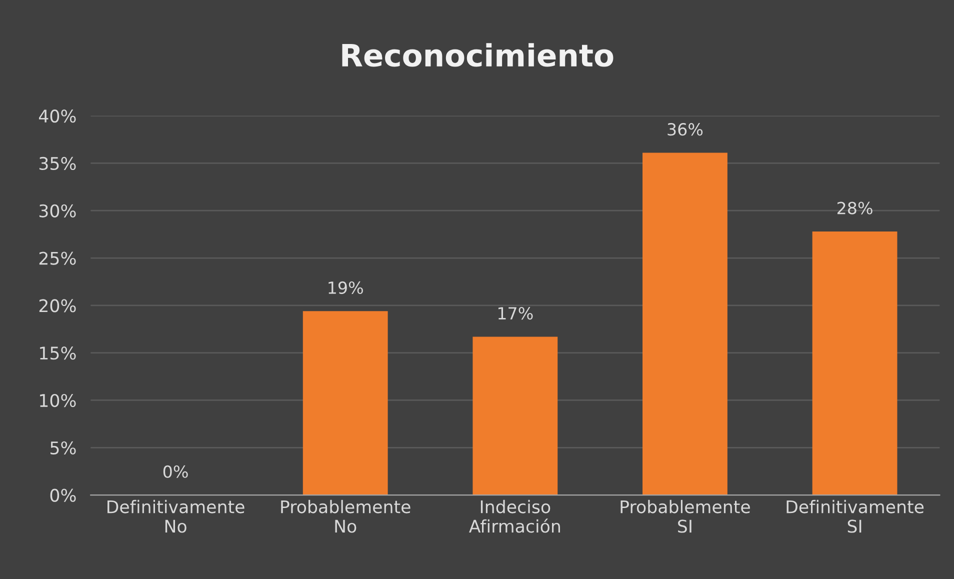 This screenshot has width=954, height=579. I want to click on data-label: 17%, so click(515, 313).